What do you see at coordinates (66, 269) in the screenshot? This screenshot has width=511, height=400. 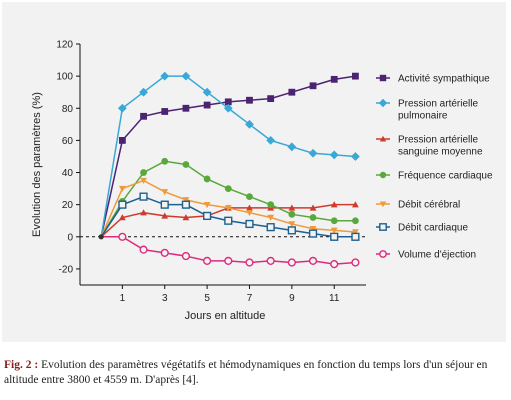 I see `y-tick-label: -20` at bounding box center [66, 269].